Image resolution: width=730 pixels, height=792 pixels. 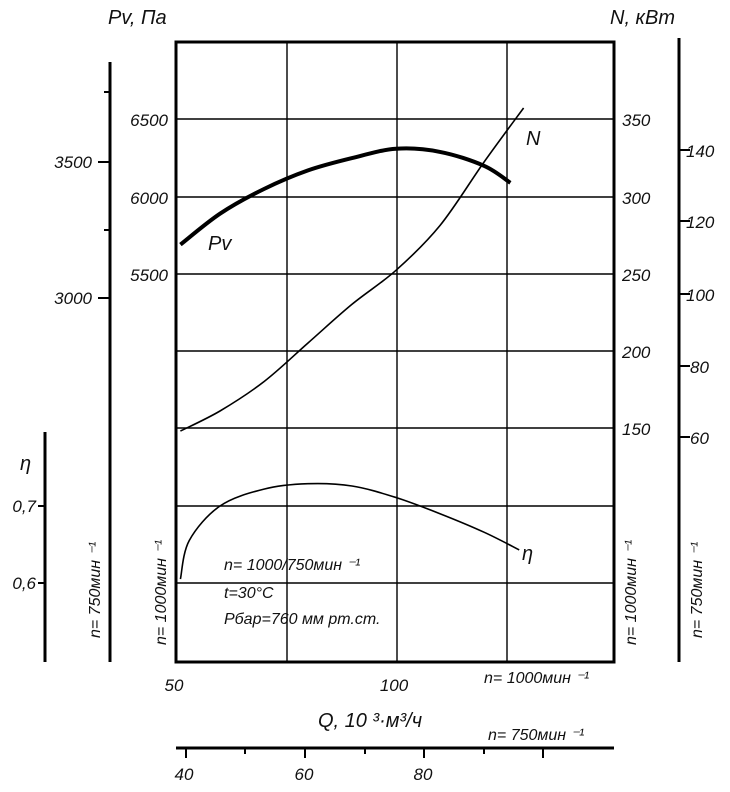 What do you see at coordinates (149, 198) in the screenshot?
I see `pv-1000-tick-label: 6000` at bounding box center [149, 198].